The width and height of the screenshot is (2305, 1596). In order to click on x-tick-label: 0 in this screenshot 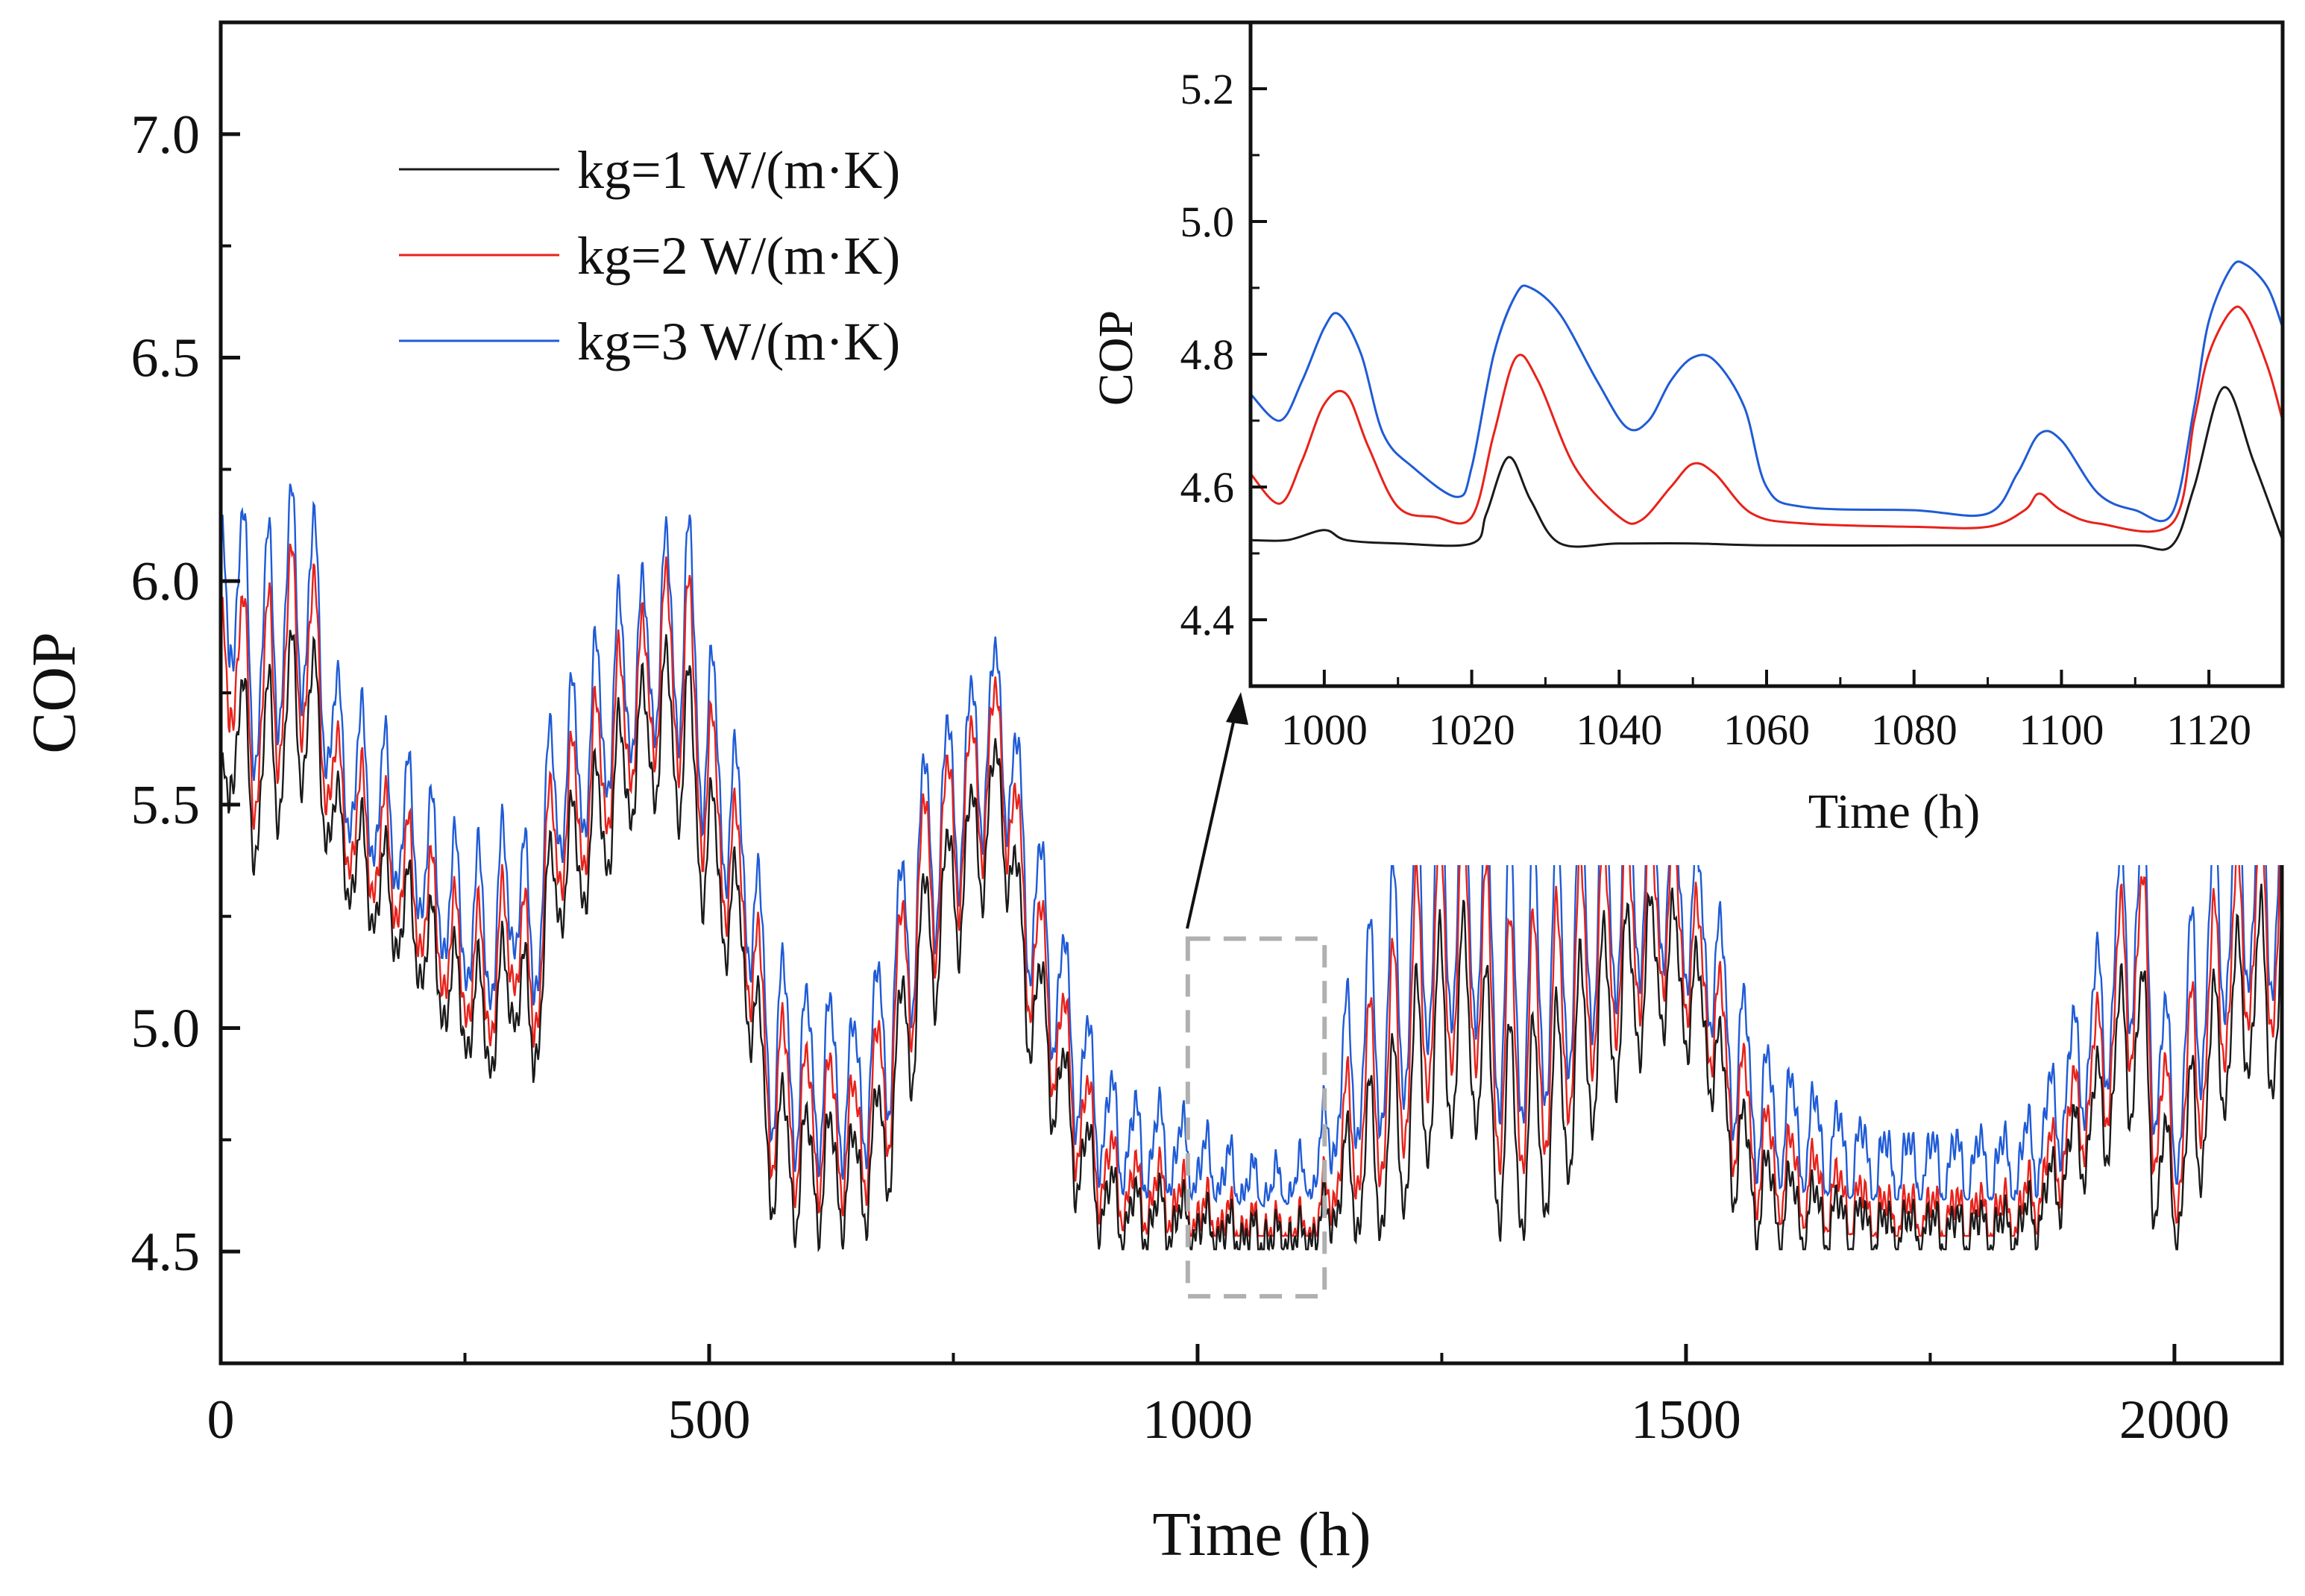, I will do `click(221, 1420)`.